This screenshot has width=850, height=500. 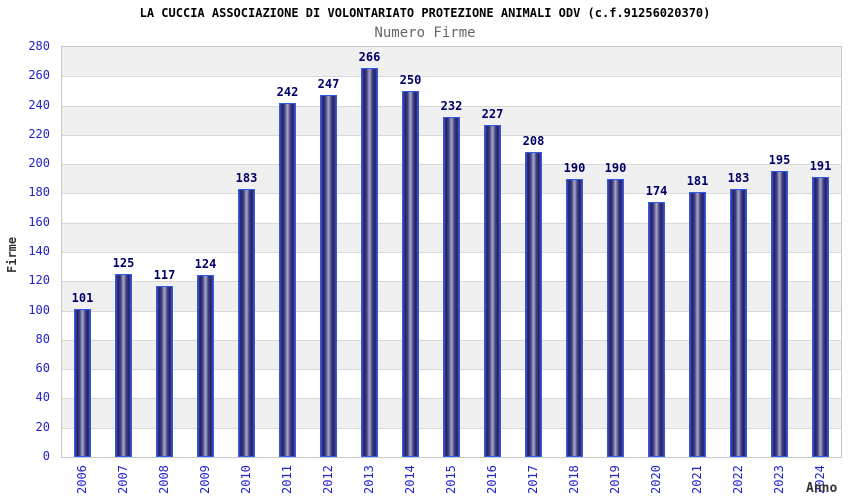 What do you see at coordinates (573, 479) in the screenshot?
I see `x-tick-label: 2018` at bounding box center [573, 479].